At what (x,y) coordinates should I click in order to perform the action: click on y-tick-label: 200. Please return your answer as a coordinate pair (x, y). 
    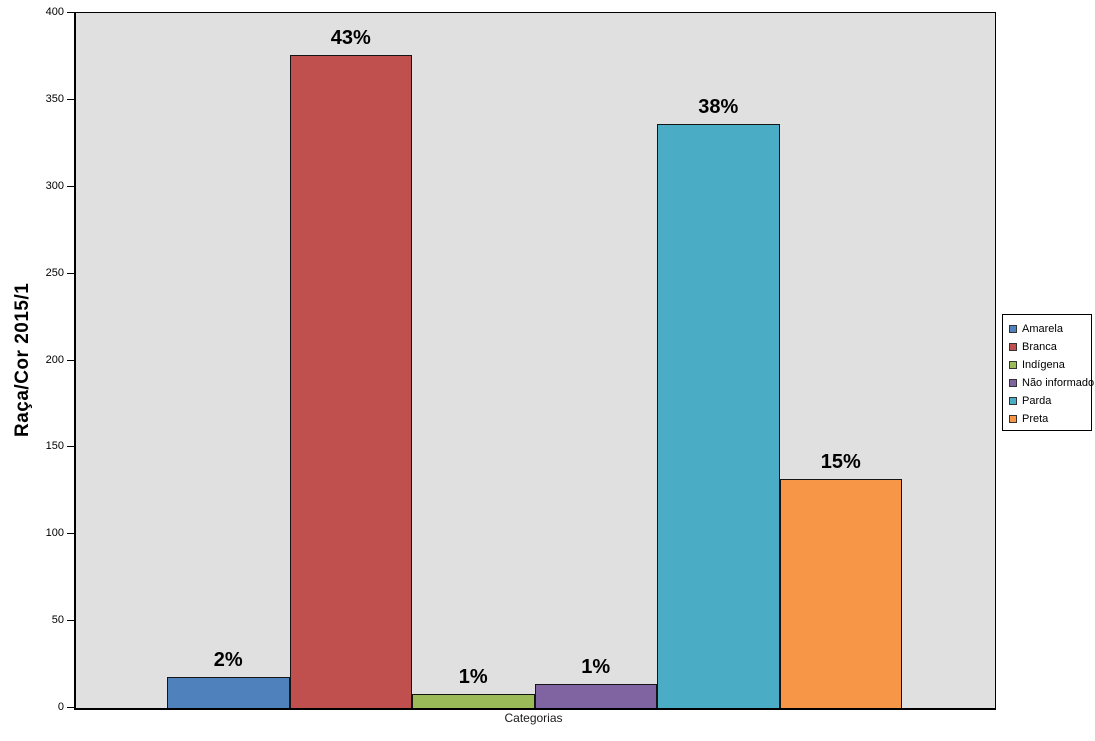
    Looking at the image, I should click on (54, 359).